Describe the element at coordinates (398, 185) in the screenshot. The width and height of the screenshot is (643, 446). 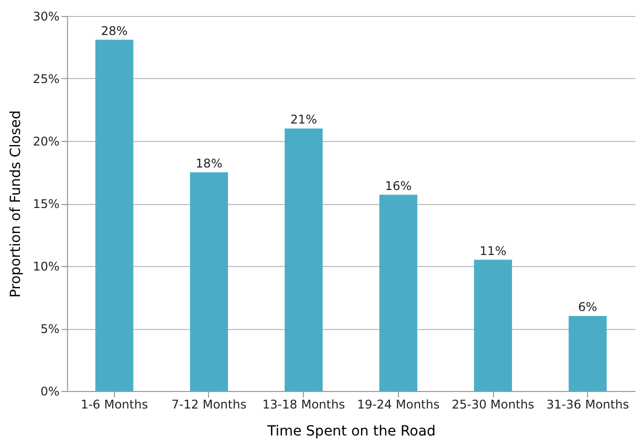
I see `data-label: 16%` at that location.